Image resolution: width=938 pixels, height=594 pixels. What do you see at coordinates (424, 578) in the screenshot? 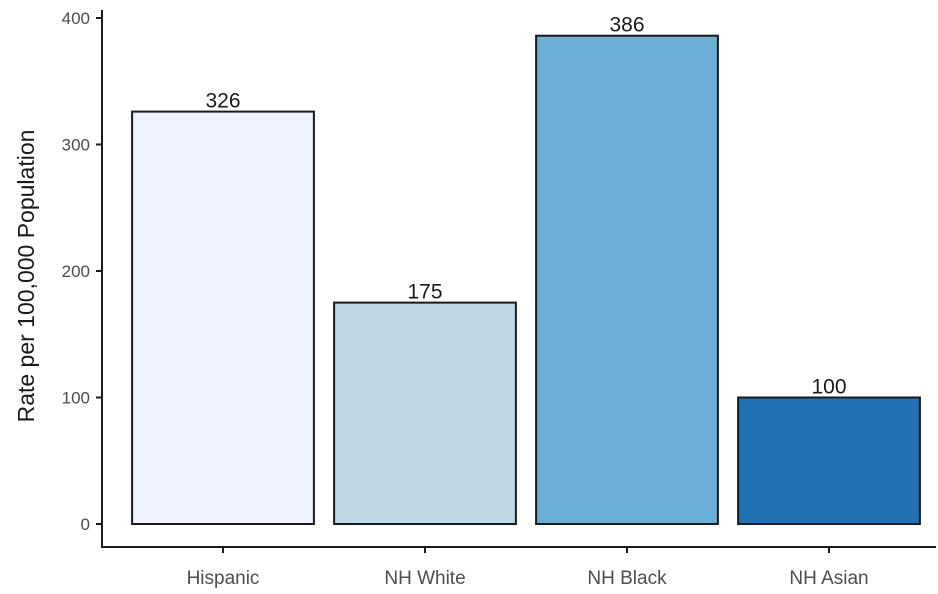
I see `x-tick-label: NH White` at bounding box center [424, 578].